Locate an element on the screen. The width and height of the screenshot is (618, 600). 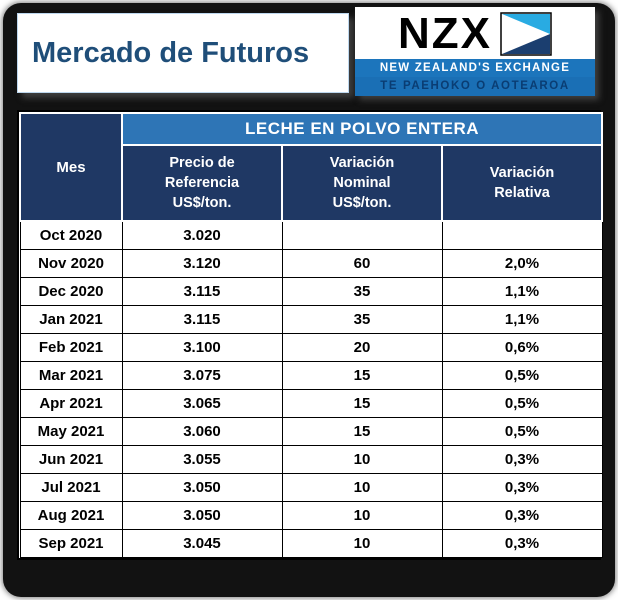
price-cell: 3.045 is located at coordinates (202, 543).